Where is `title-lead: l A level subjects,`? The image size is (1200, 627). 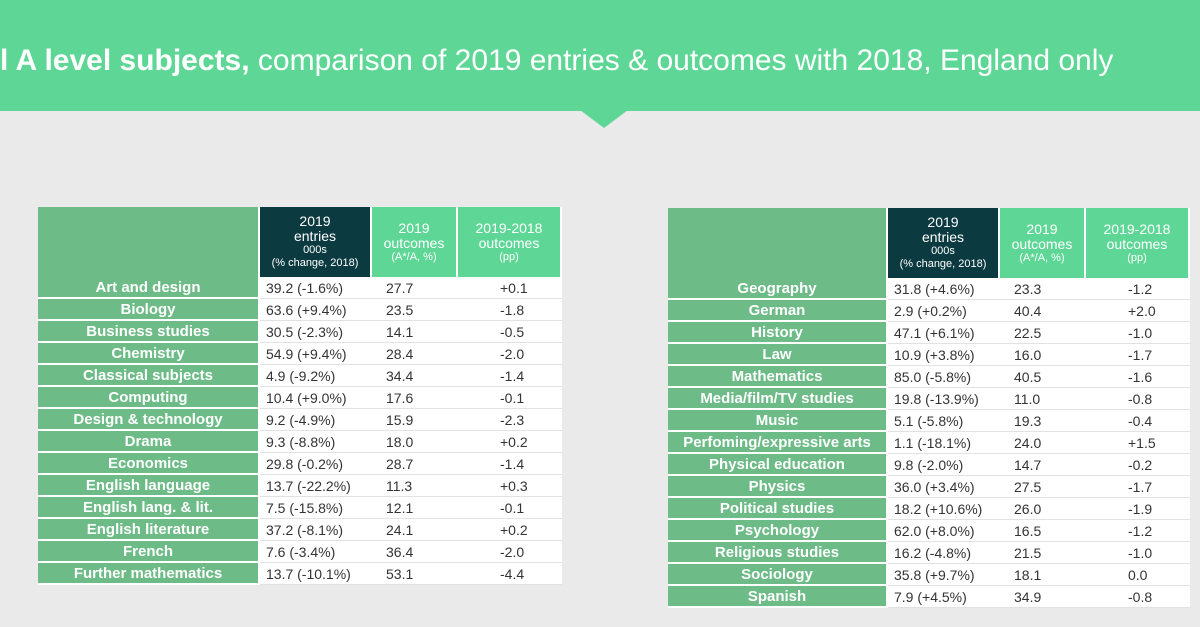
title-lead: l A level subjects, is located at coordinates (125, 60).